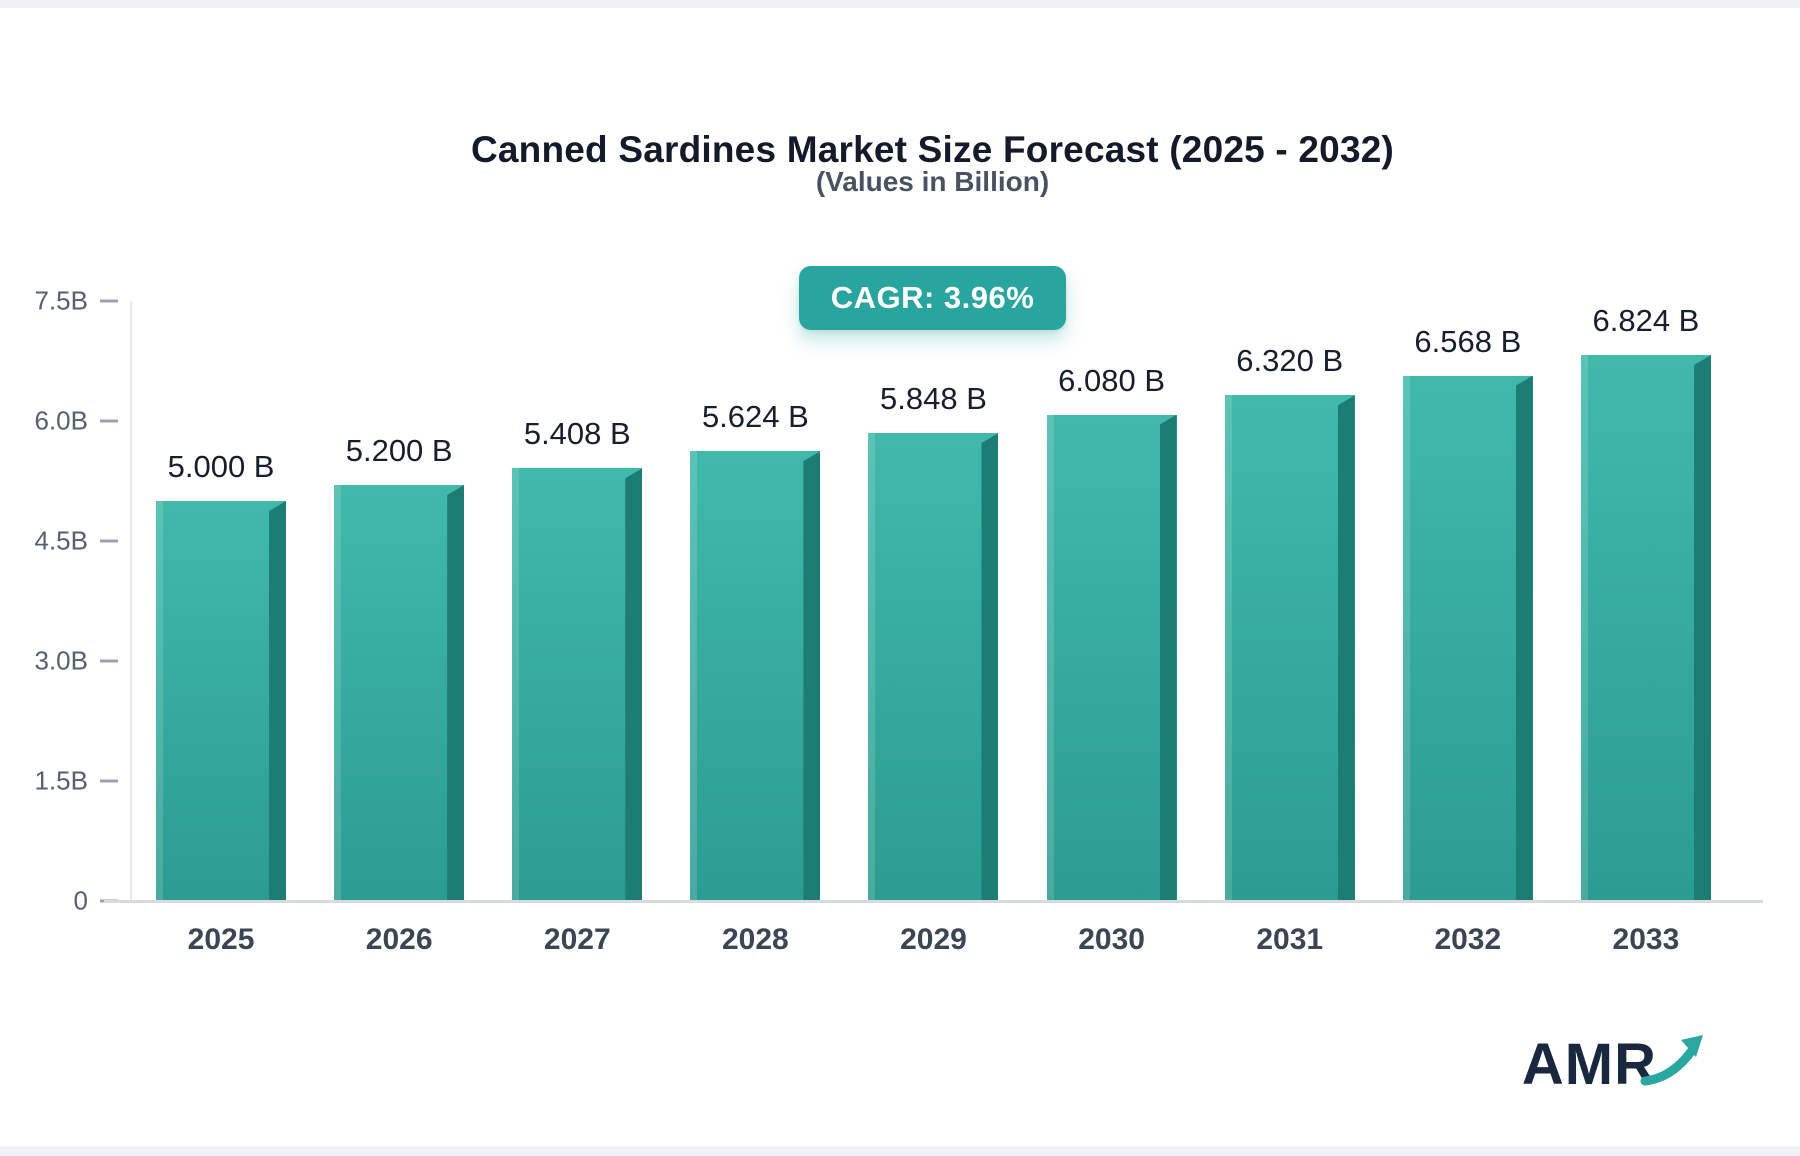  I want to click on bar-2028, so click(755, 676).